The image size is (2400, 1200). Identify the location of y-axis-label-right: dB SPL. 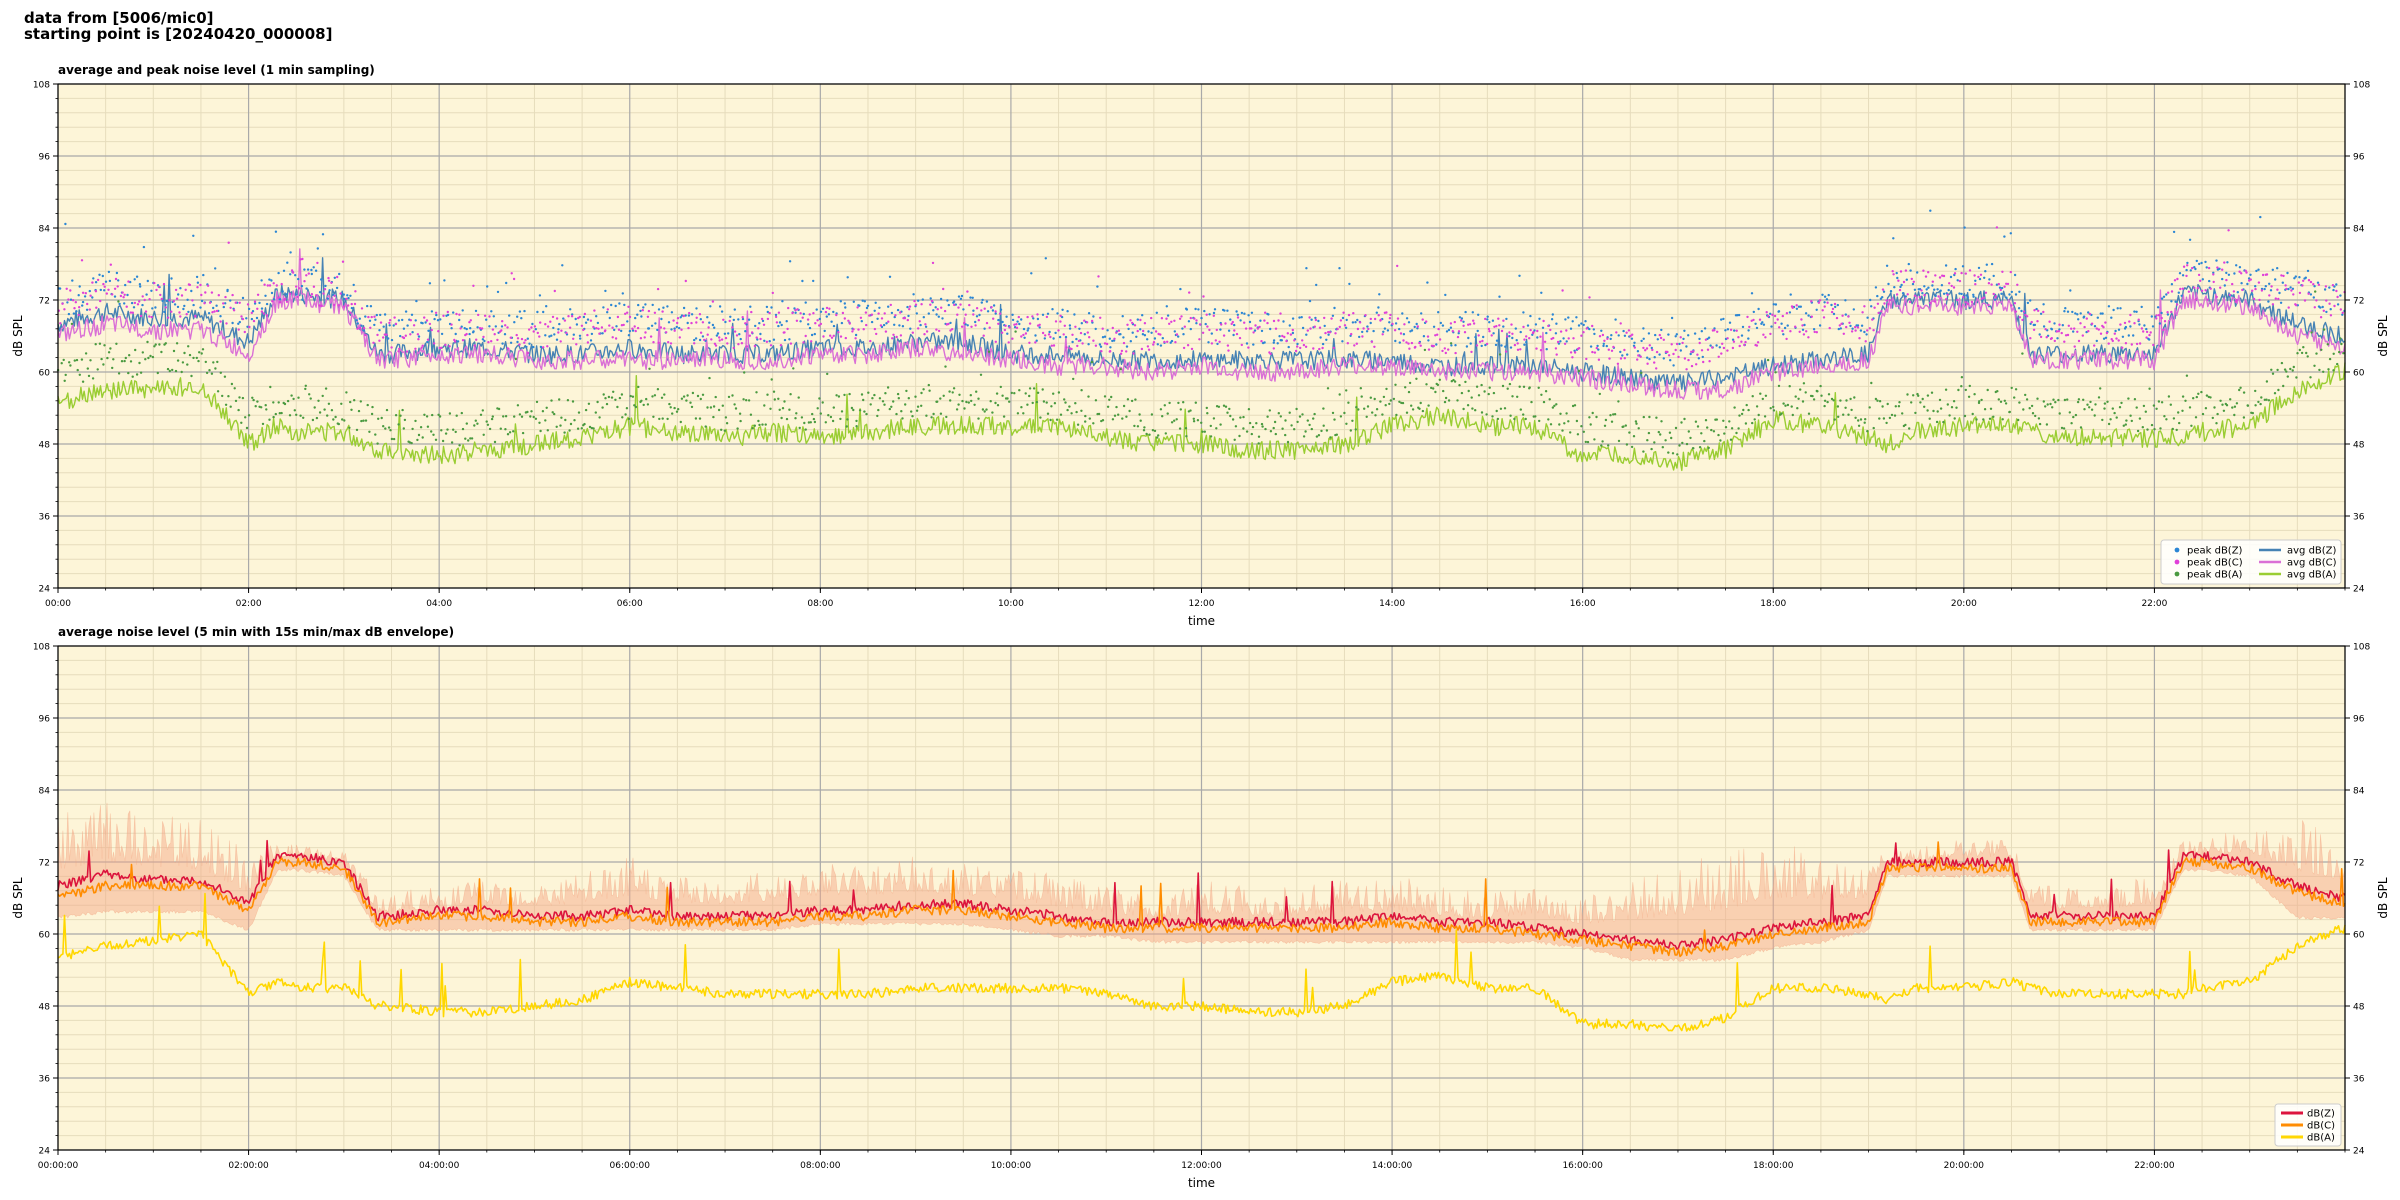
(2383, 336).